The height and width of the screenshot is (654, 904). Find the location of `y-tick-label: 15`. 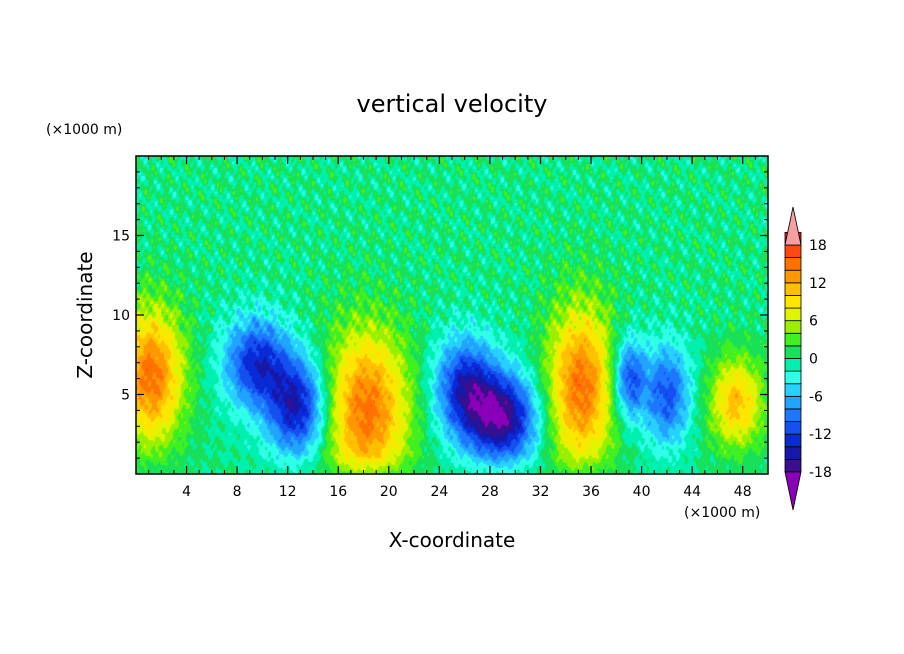

y-tick-label: 15 is located at coordinates (121, 237).